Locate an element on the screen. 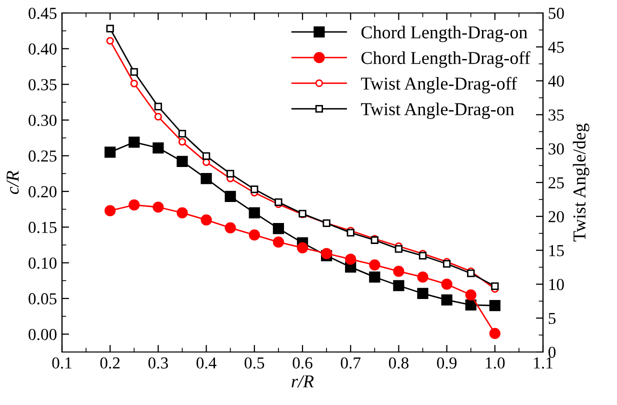 The image size is (617, 405). legend-label: Twist Angle-Drag-off is located at coordinates (439, 85).